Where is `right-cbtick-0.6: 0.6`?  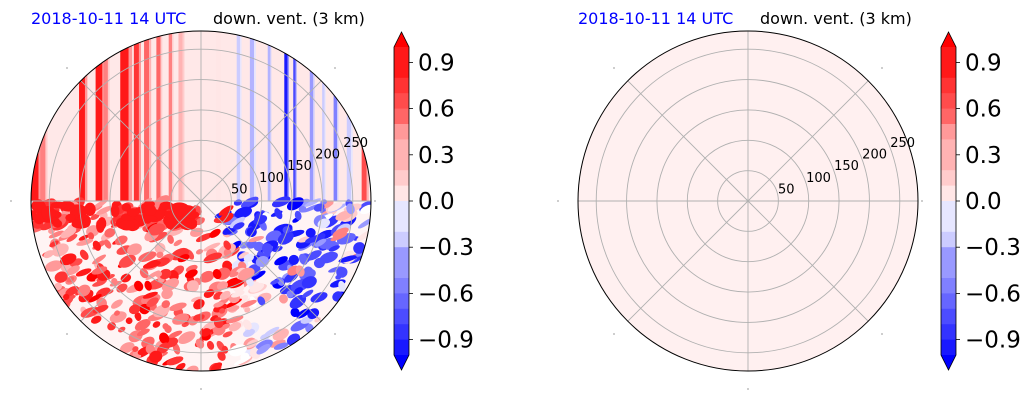
right-cbtick-0.6: 0.6 is located at coordinates (983, 110).